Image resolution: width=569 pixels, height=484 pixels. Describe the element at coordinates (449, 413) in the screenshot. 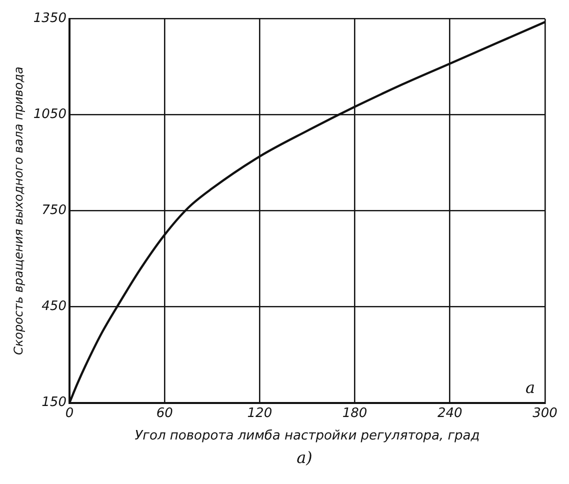

I see `x-tick-label: 240` at that location.